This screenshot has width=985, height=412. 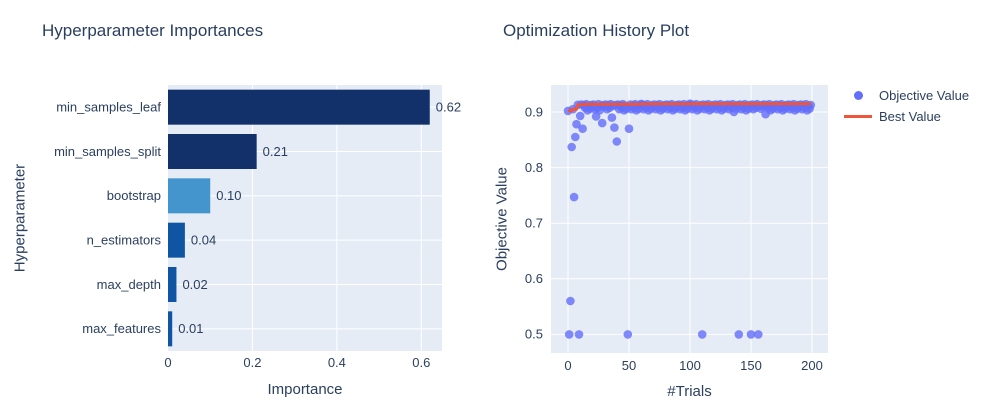 What do you see at coordinates (448, 106) in the screenshot?
I see `bar-value-label: 0.62` at bounding box center [448, 106].